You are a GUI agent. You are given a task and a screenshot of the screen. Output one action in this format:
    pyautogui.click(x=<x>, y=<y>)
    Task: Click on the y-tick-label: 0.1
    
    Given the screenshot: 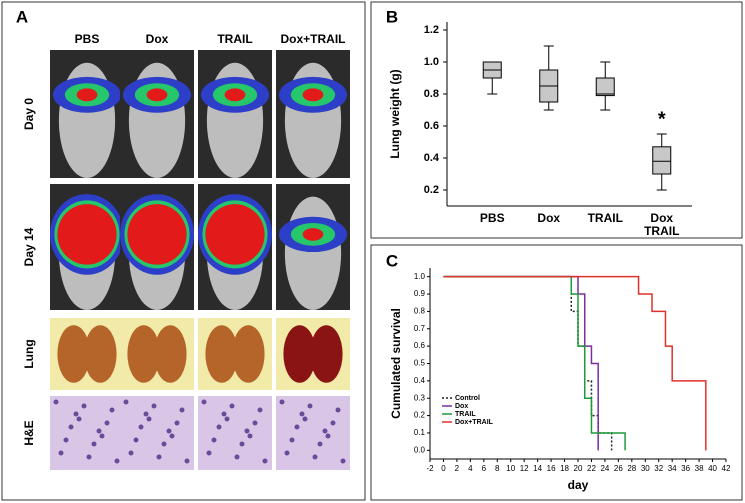 What is the action you would take?
    pyautogui.click(x=420, y=432)
    